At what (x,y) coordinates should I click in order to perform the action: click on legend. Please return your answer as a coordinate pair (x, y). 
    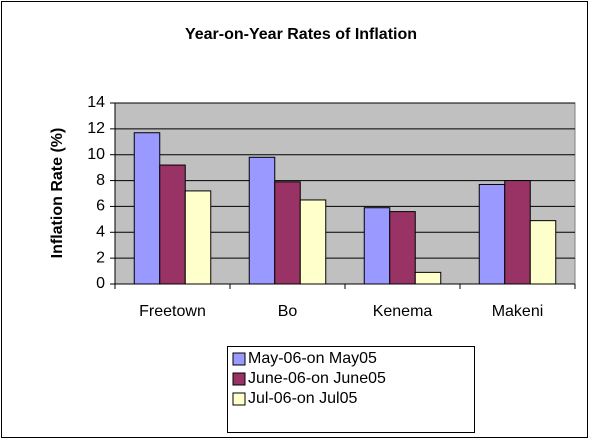
    Looking at the image, I should click on (351, 389).